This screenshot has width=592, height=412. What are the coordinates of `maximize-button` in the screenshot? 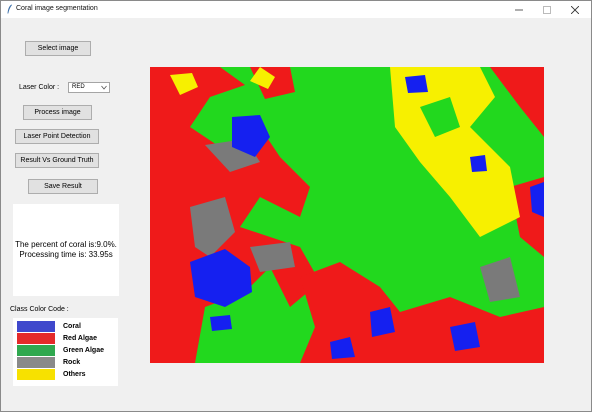 It's located at (547, 9).